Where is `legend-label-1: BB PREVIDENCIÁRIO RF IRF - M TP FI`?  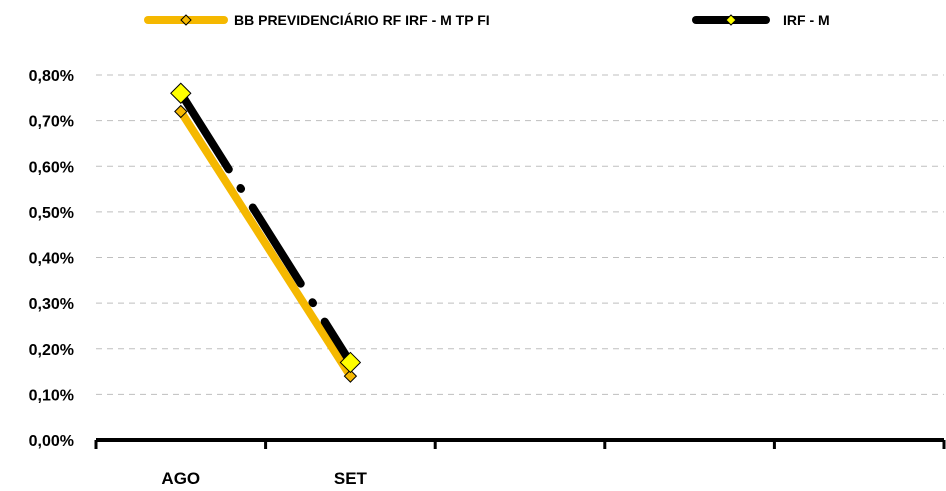
legend-label-1: BB PREVIDENCIÁRIO RF IRF - M TP FI is located at coordinates (362, 20).